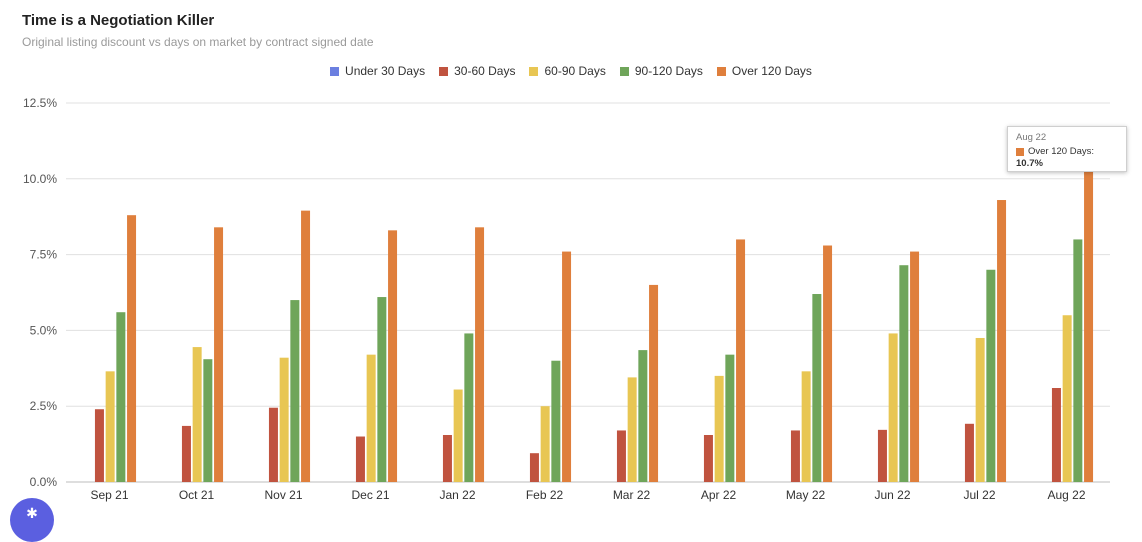 The width and height of the screenshot is (1142, 542). Describe the element at coordinates (283, 495) in the screenshot. I see `x-tick-label: Nov 21` at that location.